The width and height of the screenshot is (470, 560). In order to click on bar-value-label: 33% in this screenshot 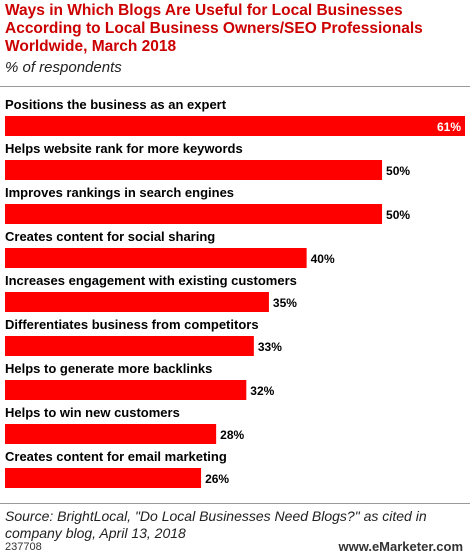, I will do `click(270, 347)`.